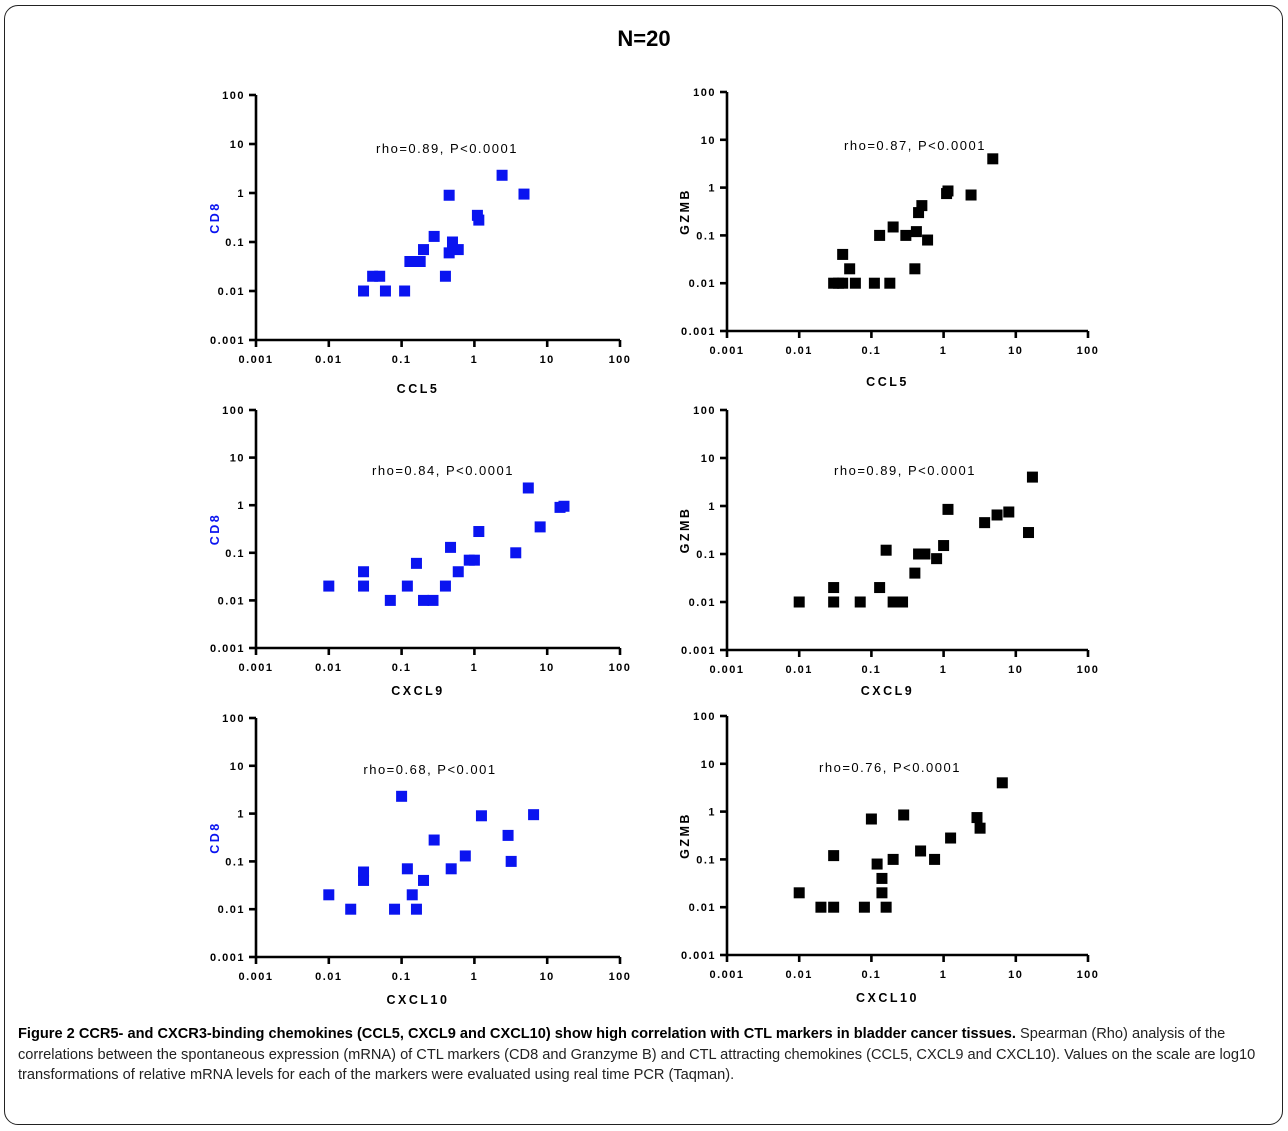  I want to click on y-axis-label: CD8, so click(215, 529).